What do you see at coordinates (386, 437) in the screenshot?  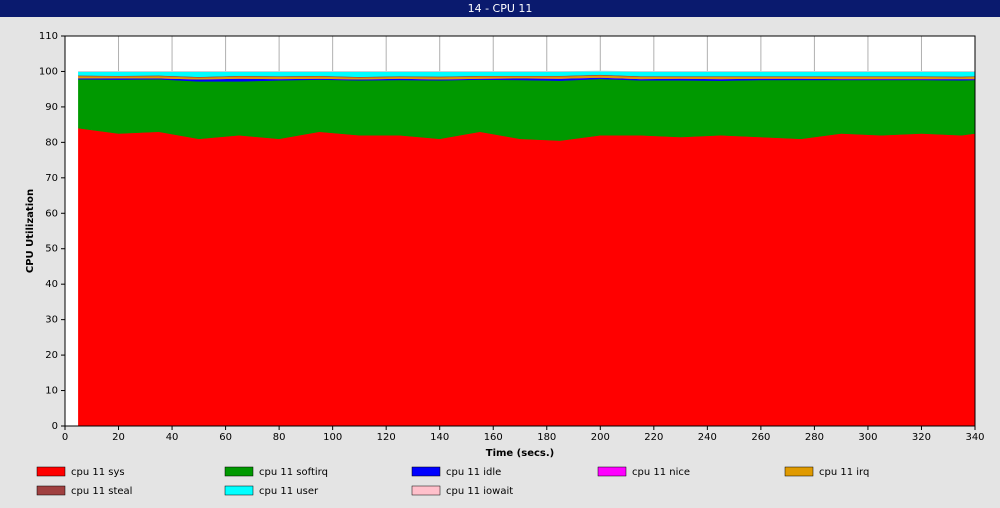 I see `x-tick-label: 120` at bounding box center [386, 437].